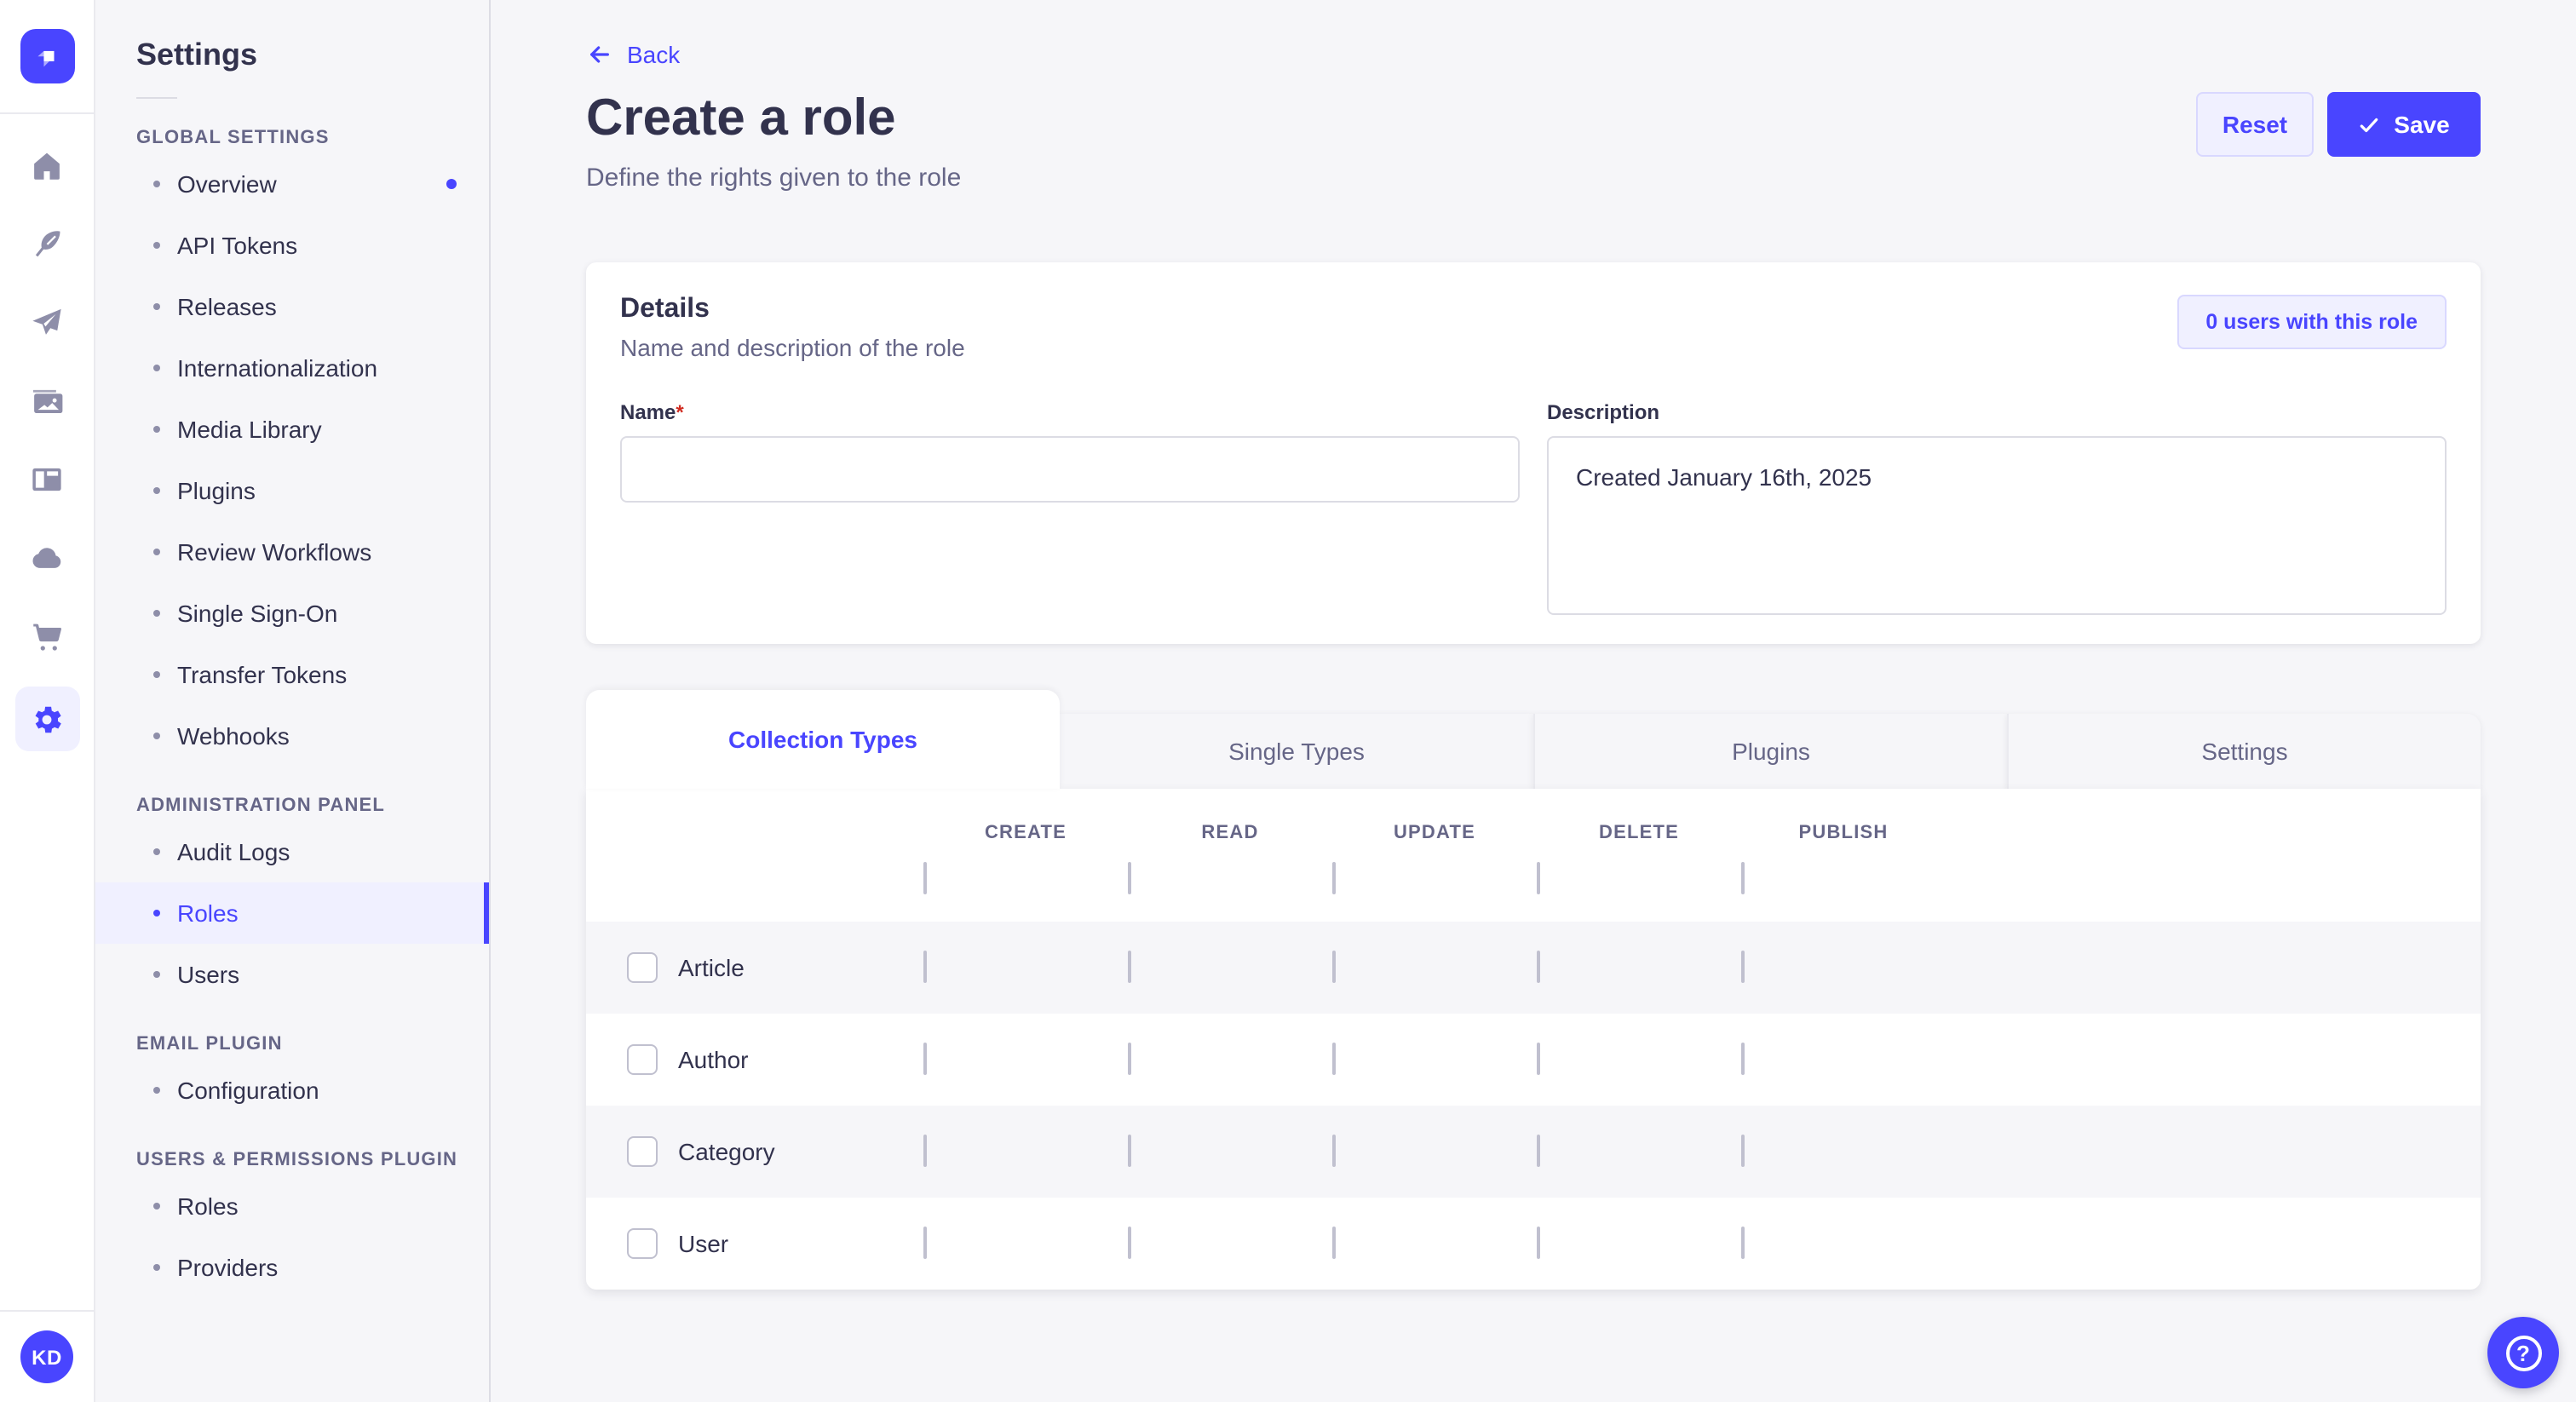  I want to click on reset-button: Reset, so click(2255, 124).